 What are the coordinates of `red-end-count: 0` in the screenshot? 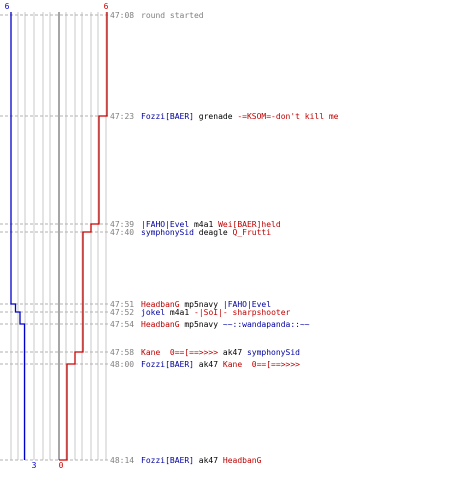 It's located at (61, 465).